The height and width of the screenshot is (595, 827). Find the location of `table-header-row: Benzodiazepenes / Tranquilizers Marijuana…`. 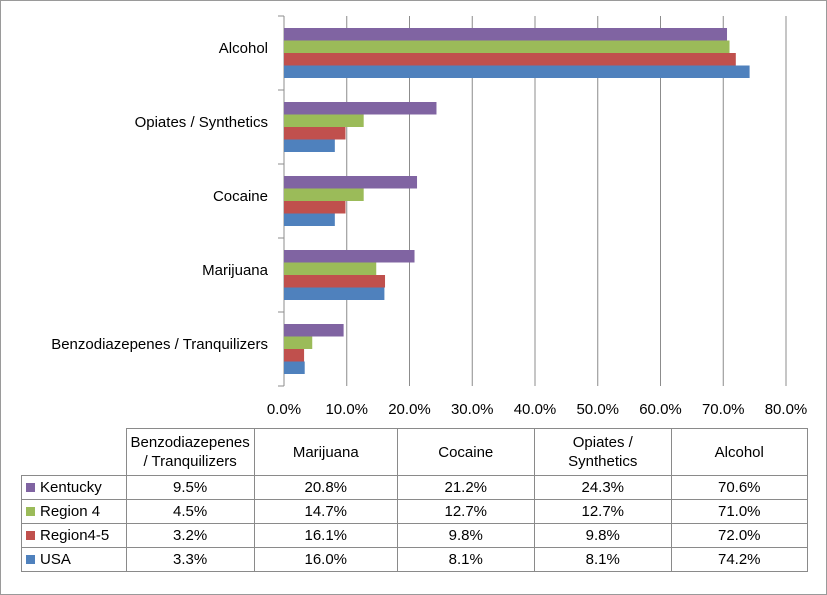

table-header-row: Benzodiazepenes / Tranquilizers Marijuana… is located at coordinates (415, 452).